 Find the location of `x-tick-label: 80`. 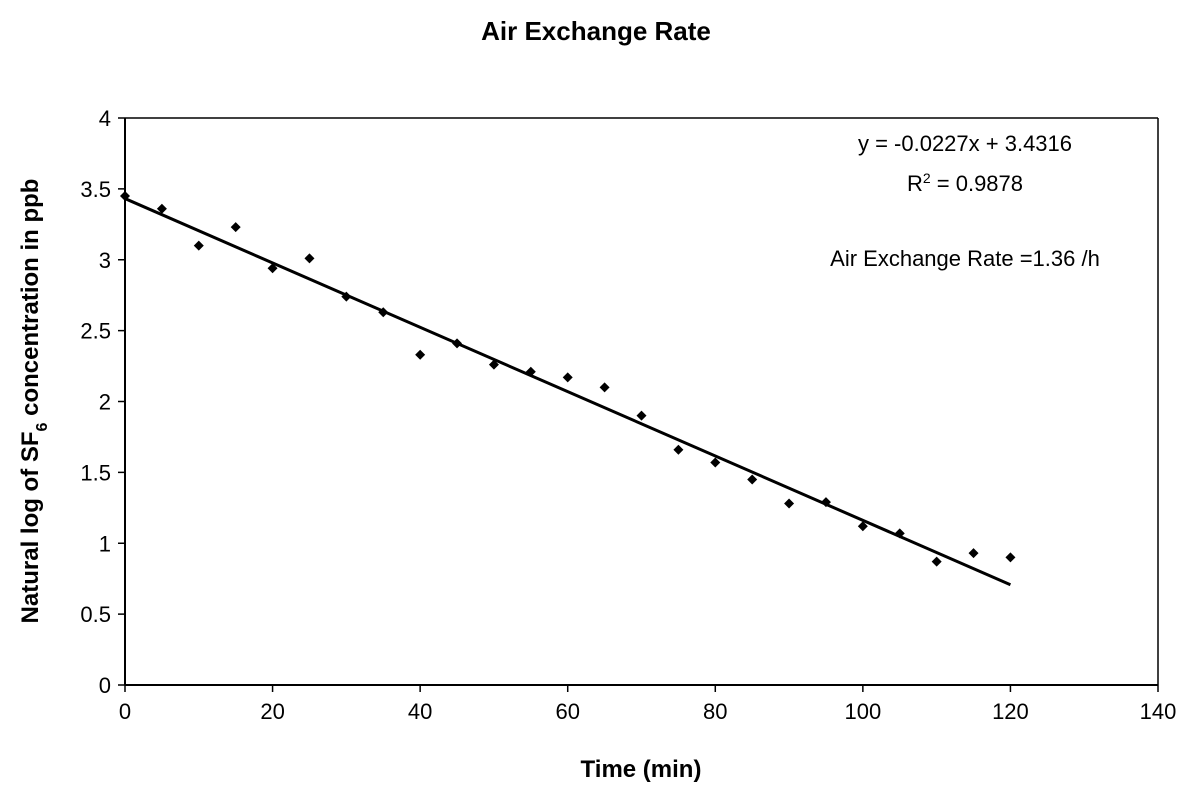

x-tick-label: 80 is located at coordinates (715, 711).